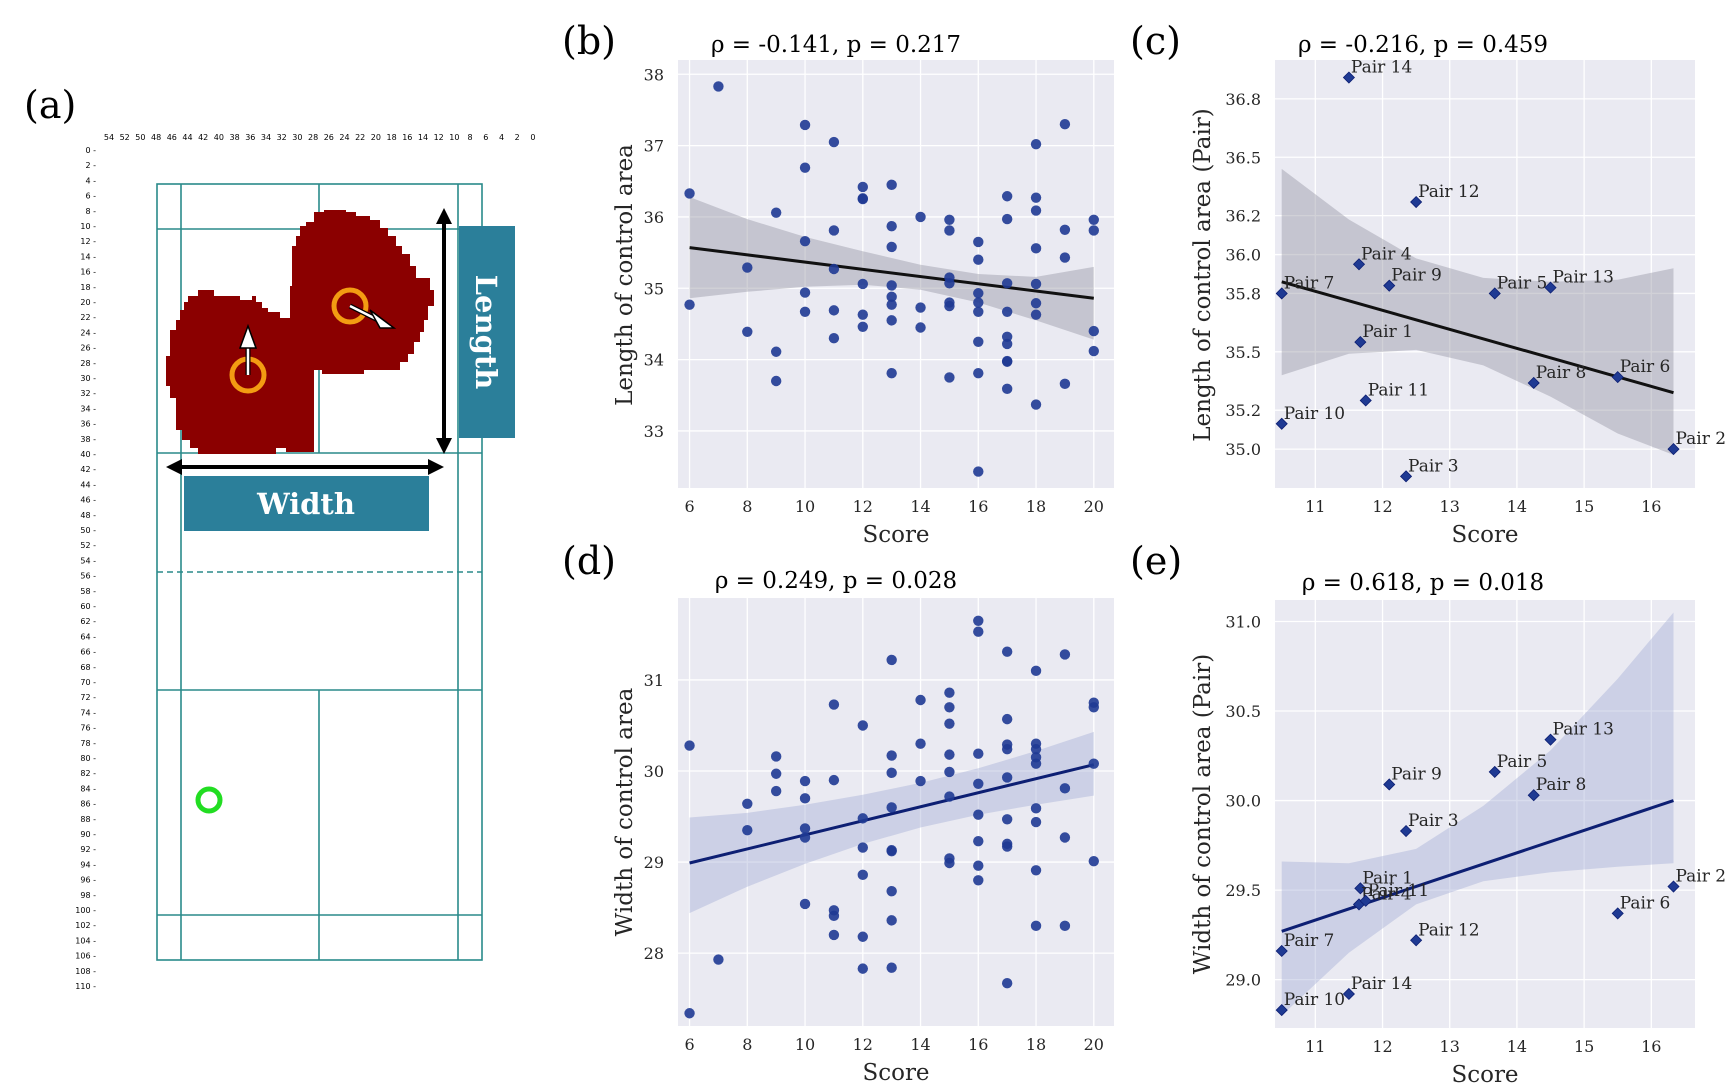  I want to click on court-left-tick-label: 86 -, so click(88, 804).